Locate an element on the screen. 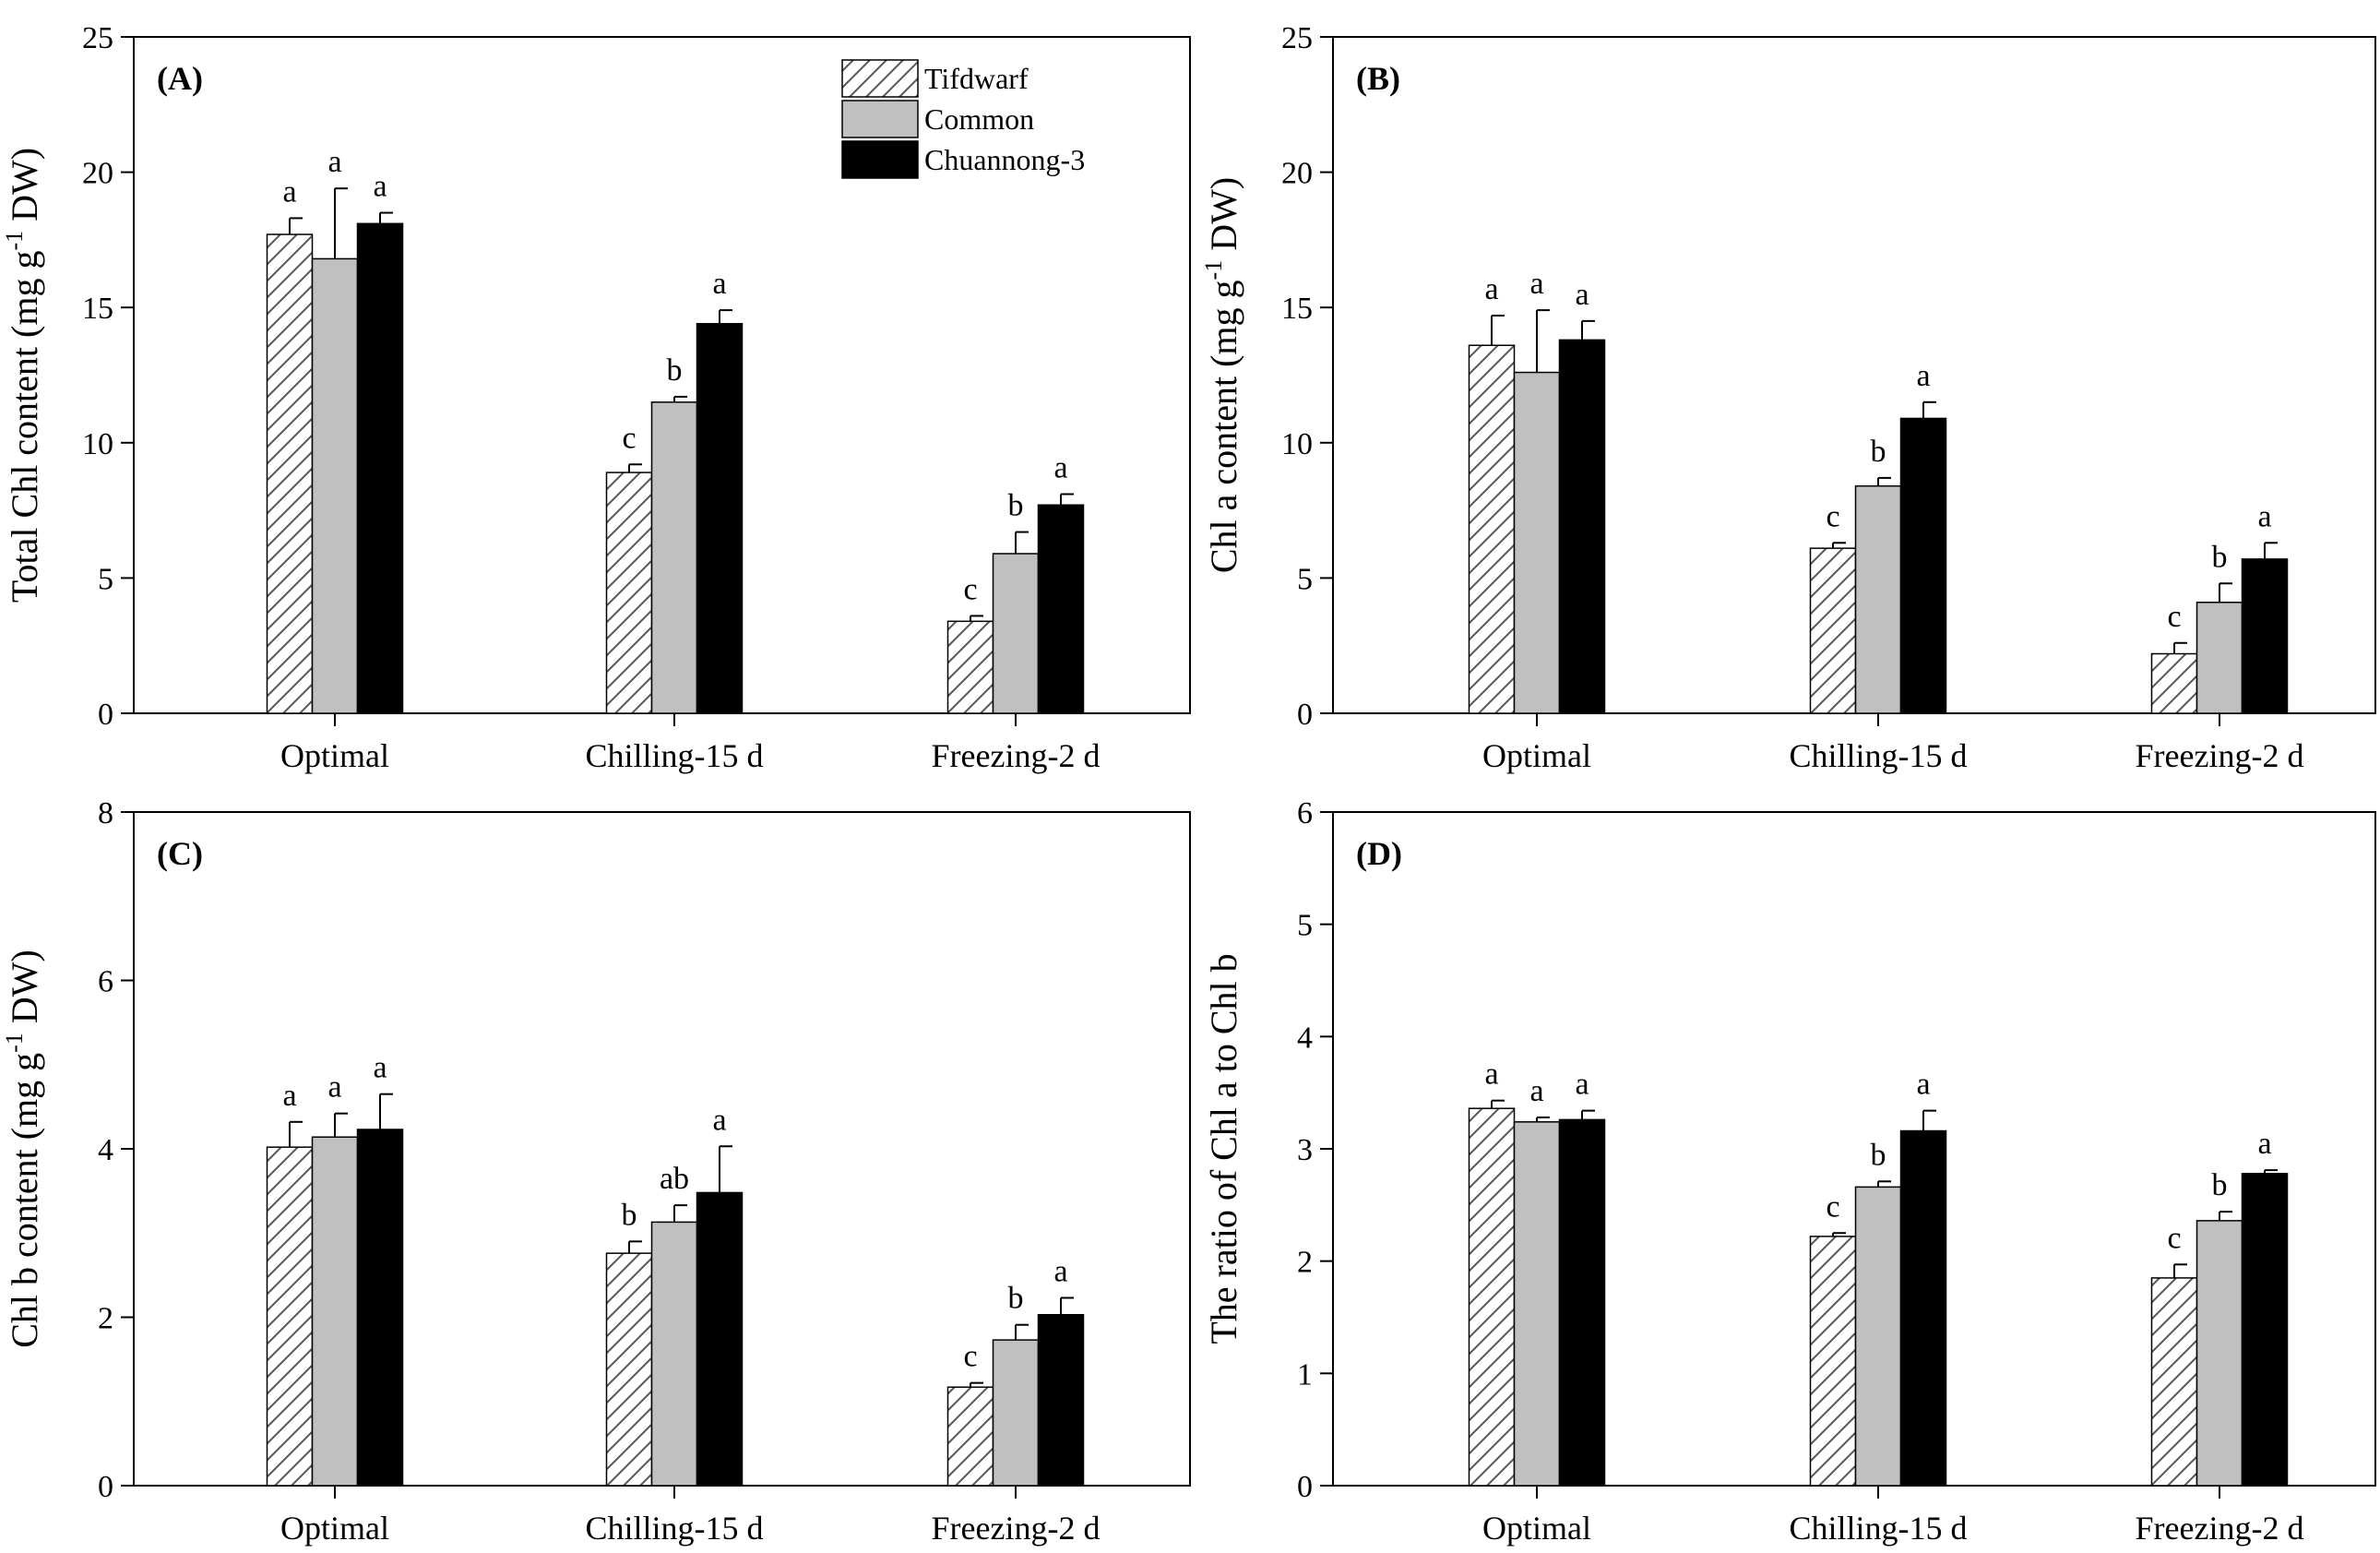 Image resolution: width=2380 pixels, height=1553 pixels. legend: Tifdwarf Common Chuannong-3 is located at coordinates (963, 119).